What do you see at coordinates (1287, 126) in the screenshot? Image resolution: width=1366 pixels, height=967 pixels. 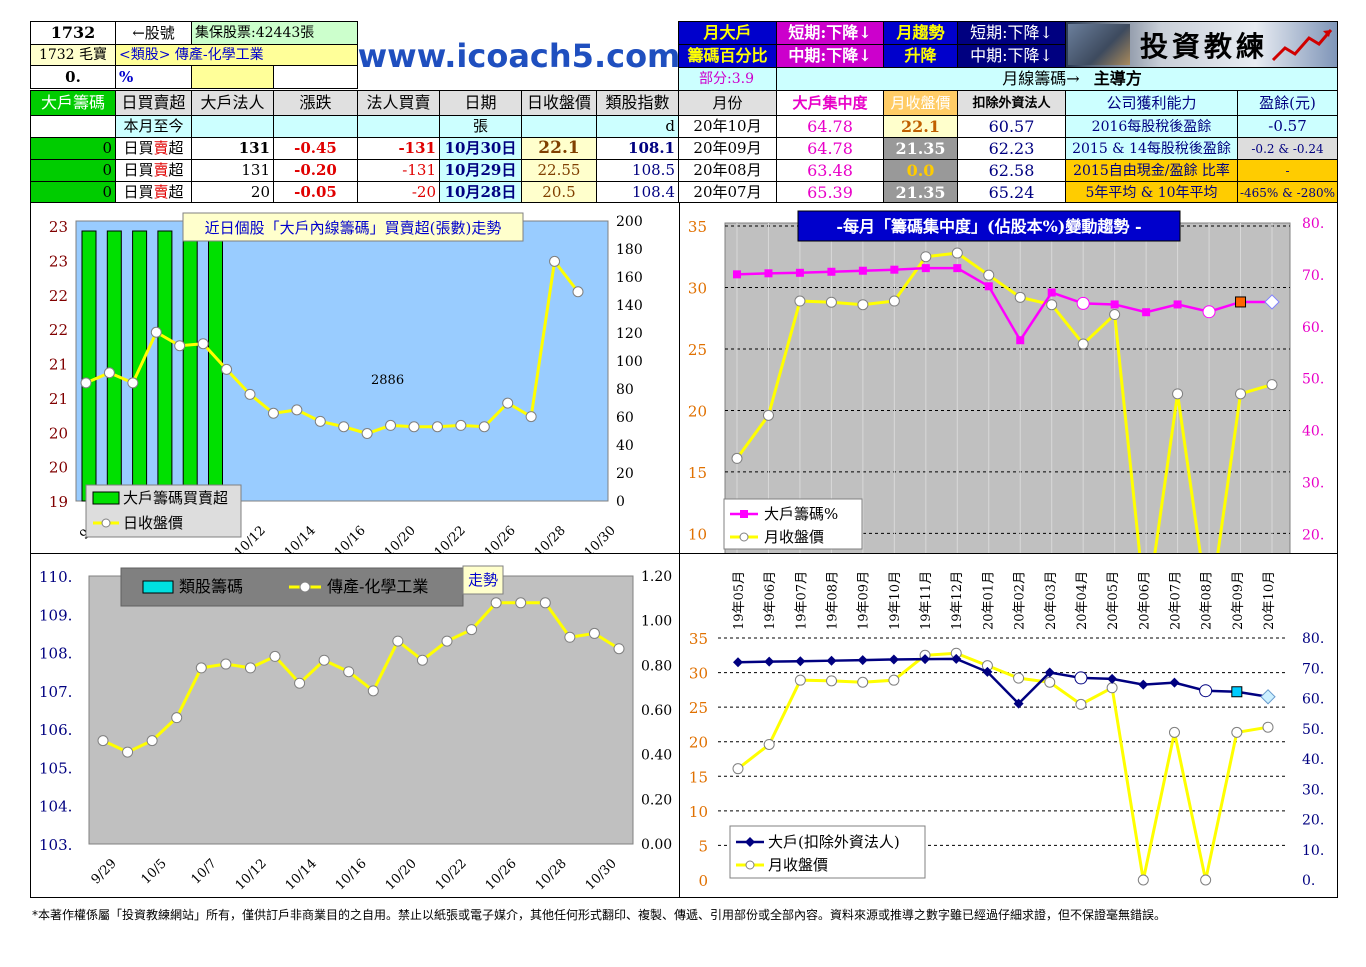 I see `value-cell: -0.57` at bounding box center [1287, 126].